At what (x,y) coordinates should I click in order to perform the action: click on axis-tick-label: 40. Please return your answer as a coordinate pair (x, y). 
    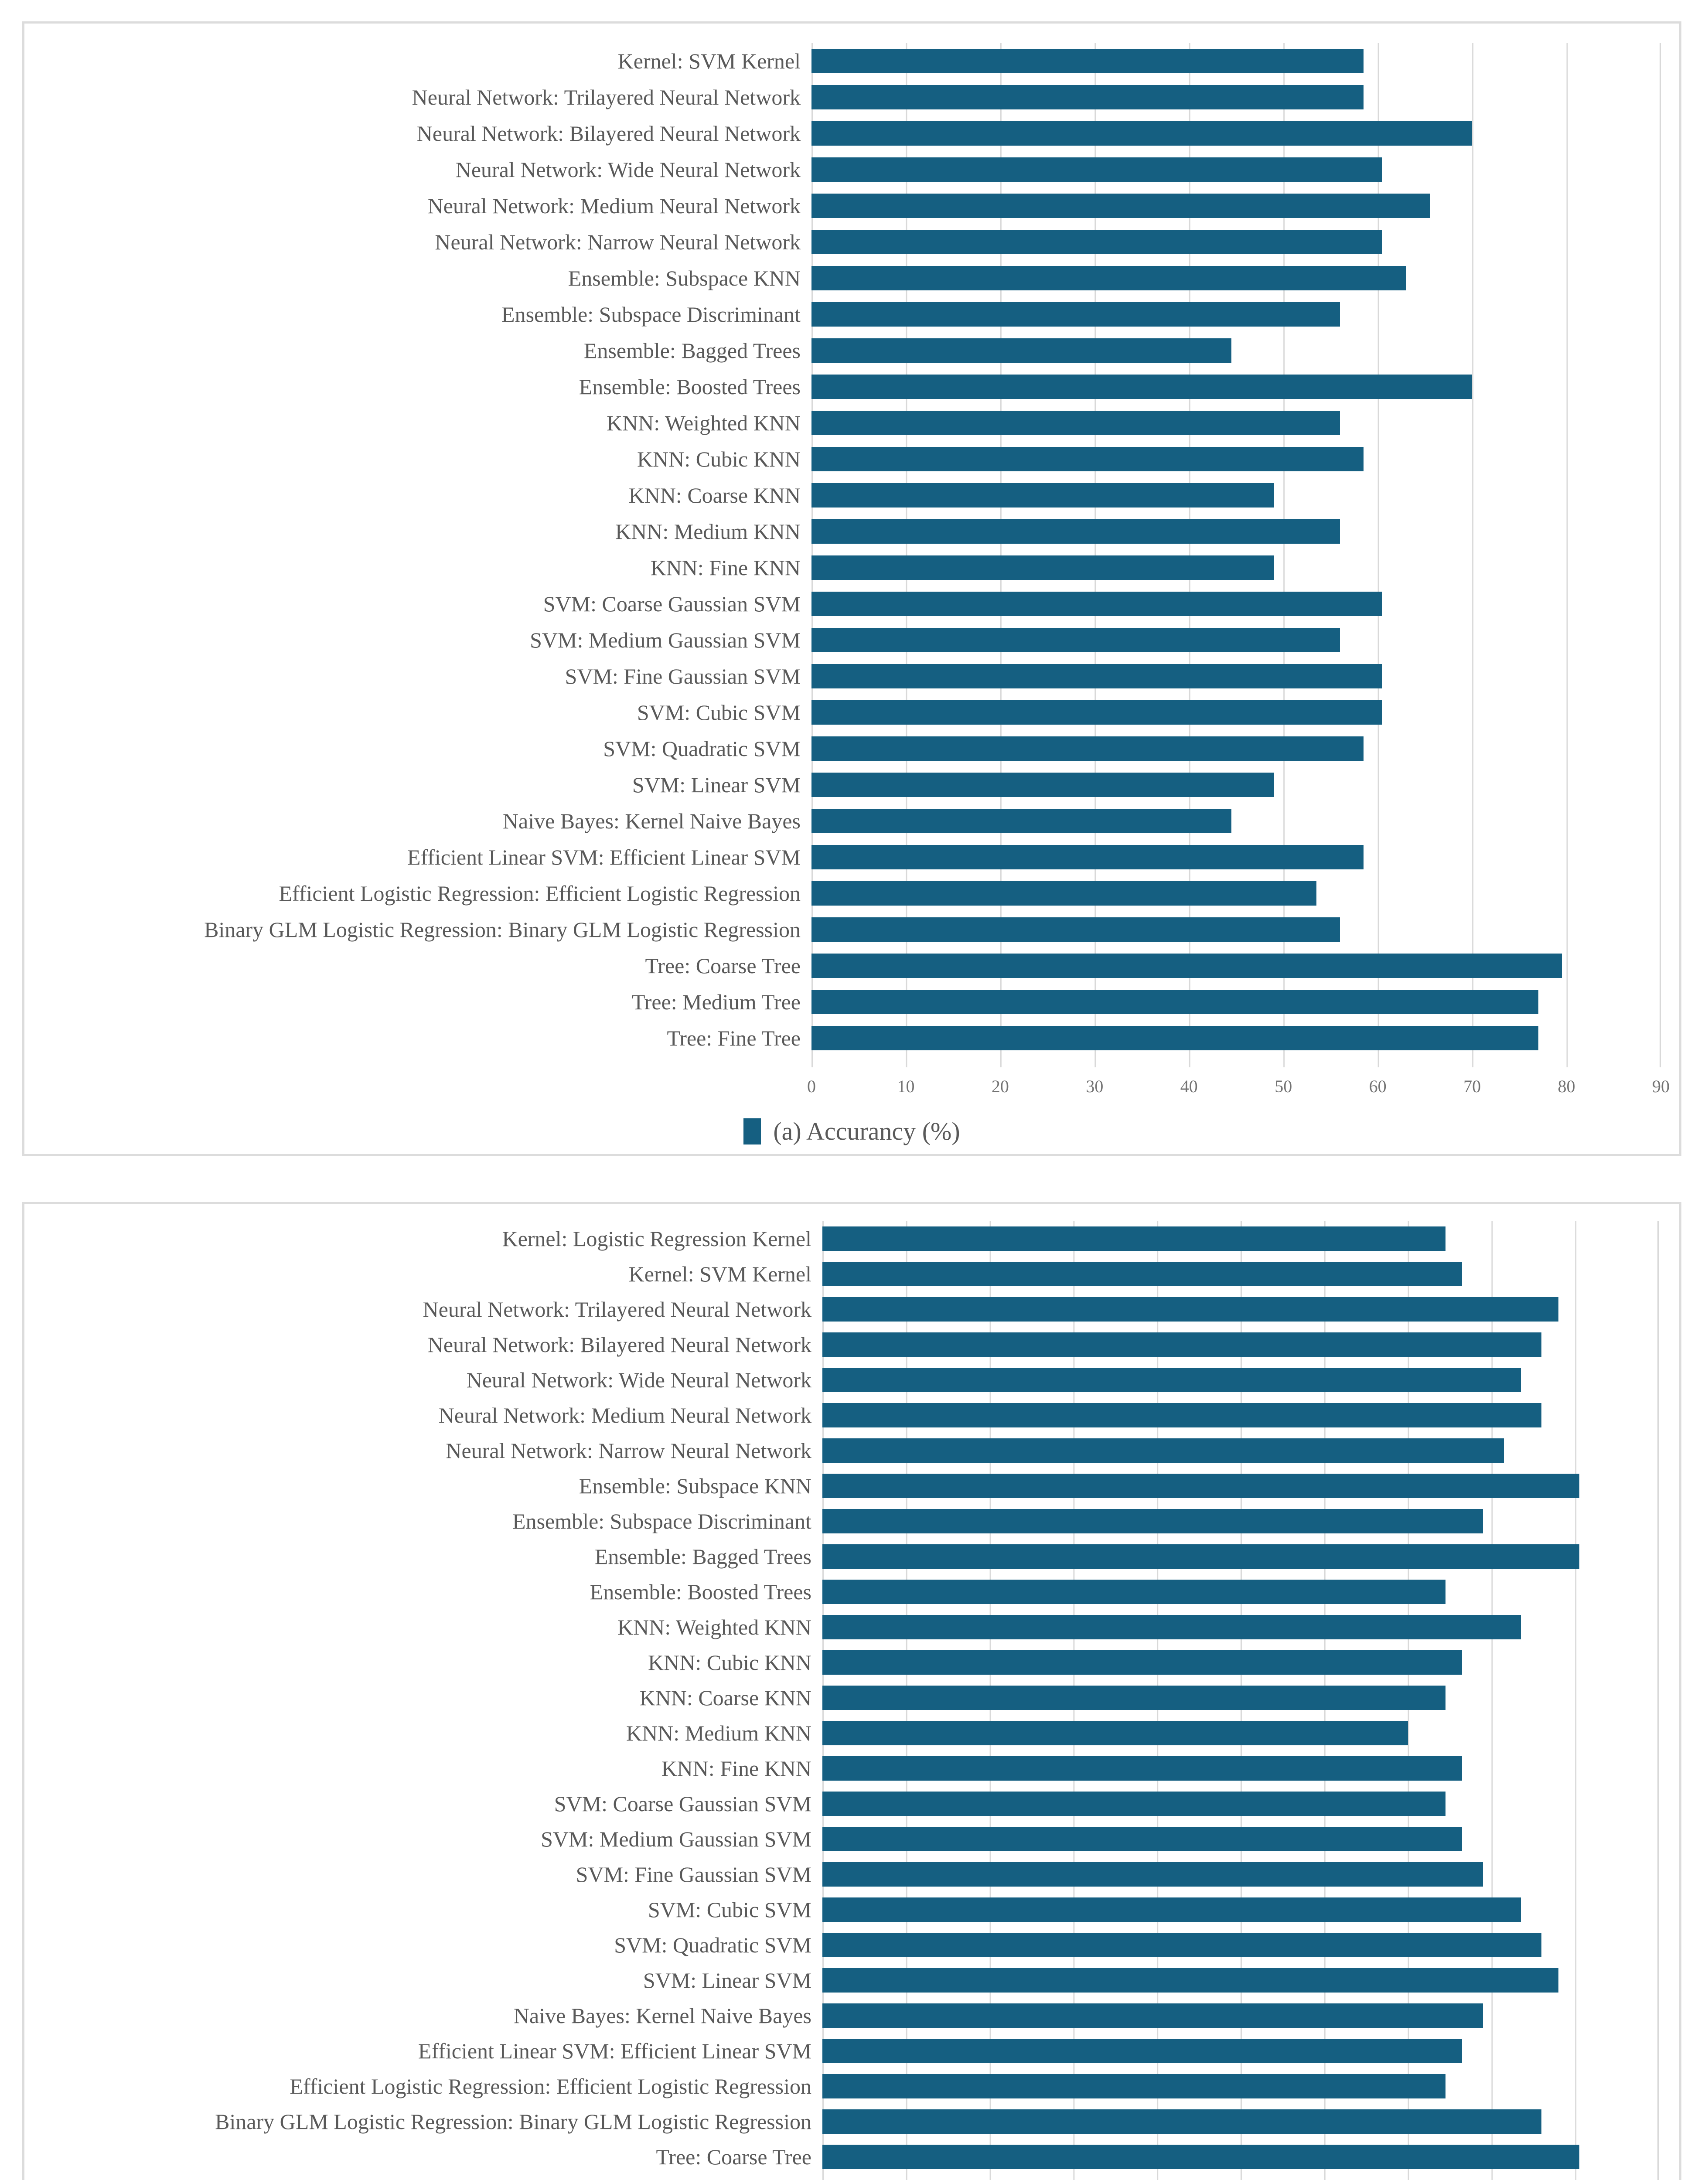
    Looking at the image, I should click on (1189, 1086).